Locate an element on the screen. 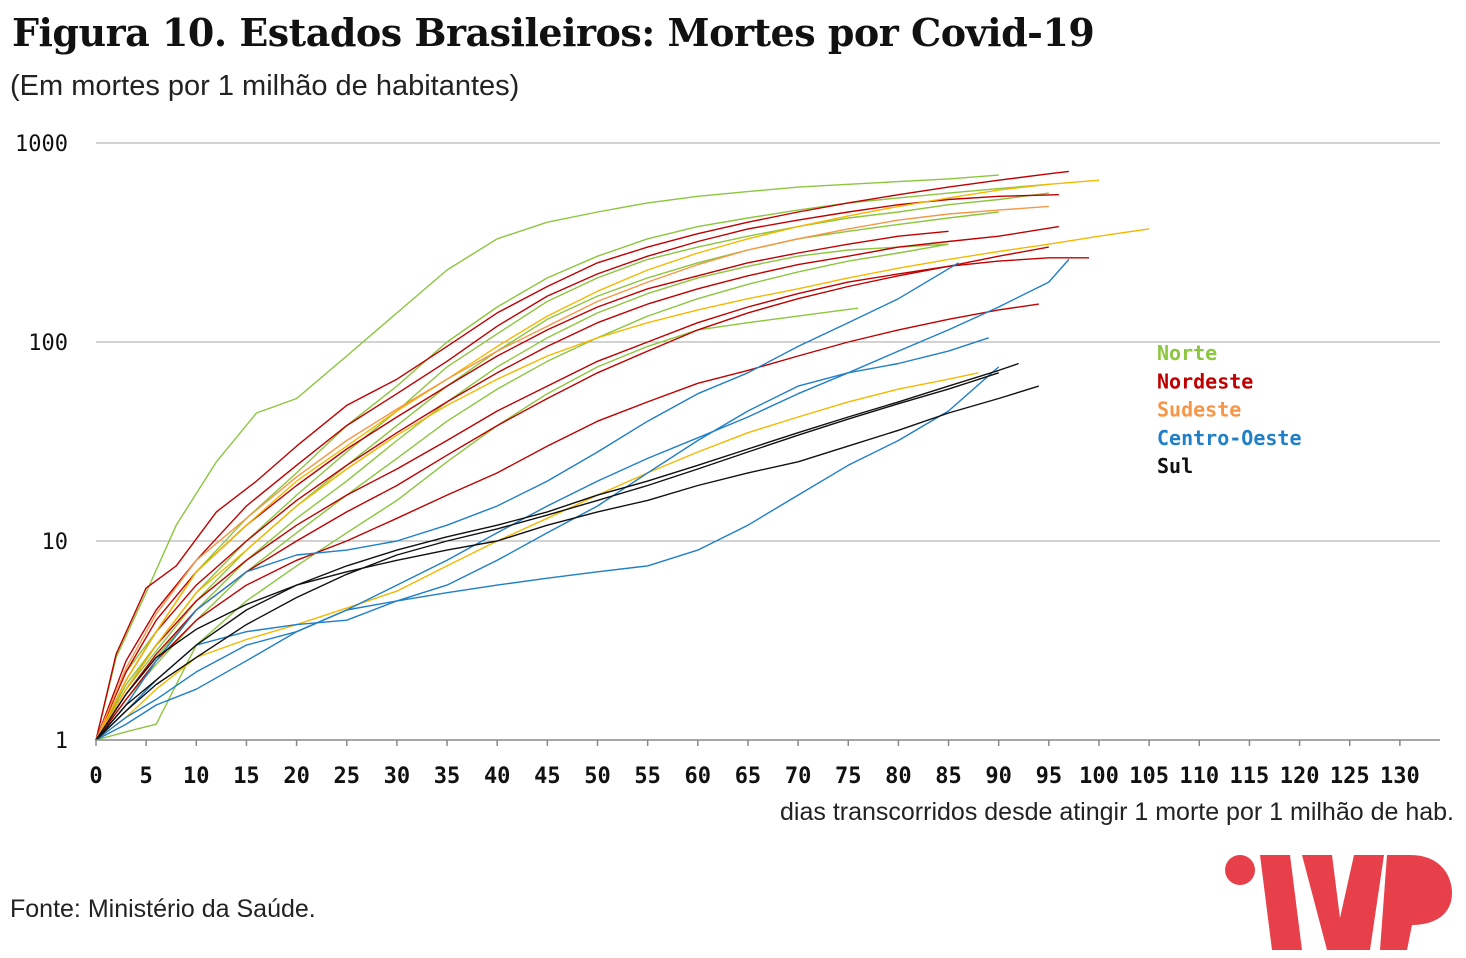 The width and height of the screenshot is (1466, 958). x-tick-label: 15 is located at coordinates (246, 776).